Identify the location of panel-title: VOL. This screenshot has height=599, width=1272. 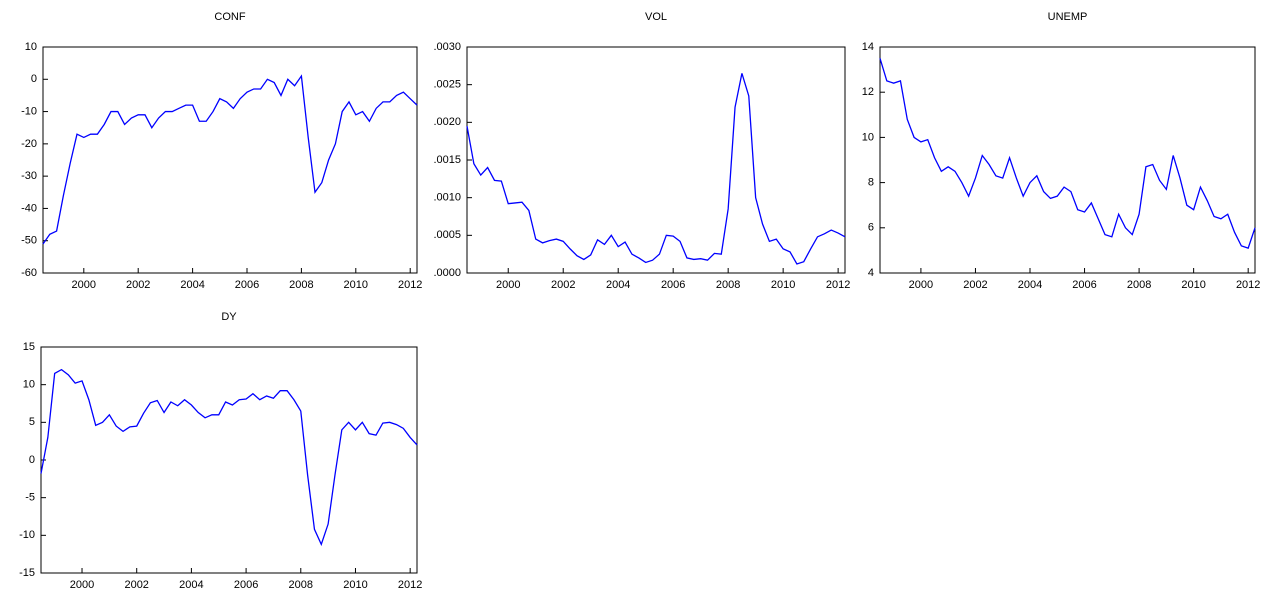
(656, 17).